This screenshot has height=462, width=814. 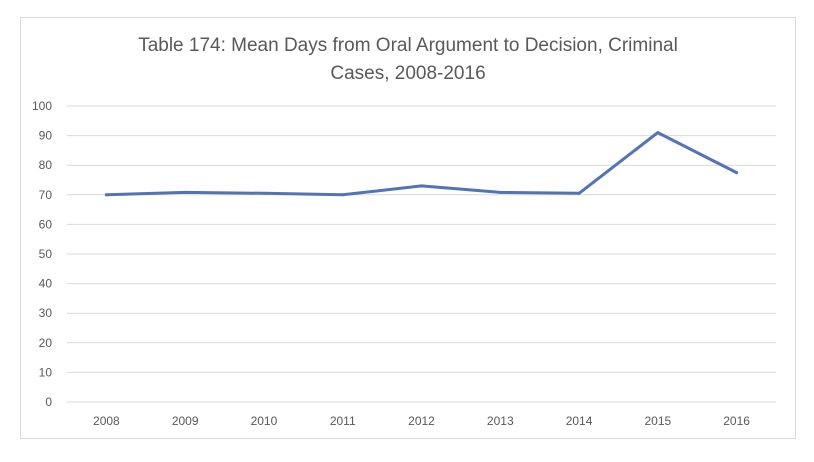 I want to click on x-axis-tick-labels: 2008 2009 2010 2011 2012 2013 2014 2015 2016, so click(x=421, y=421).